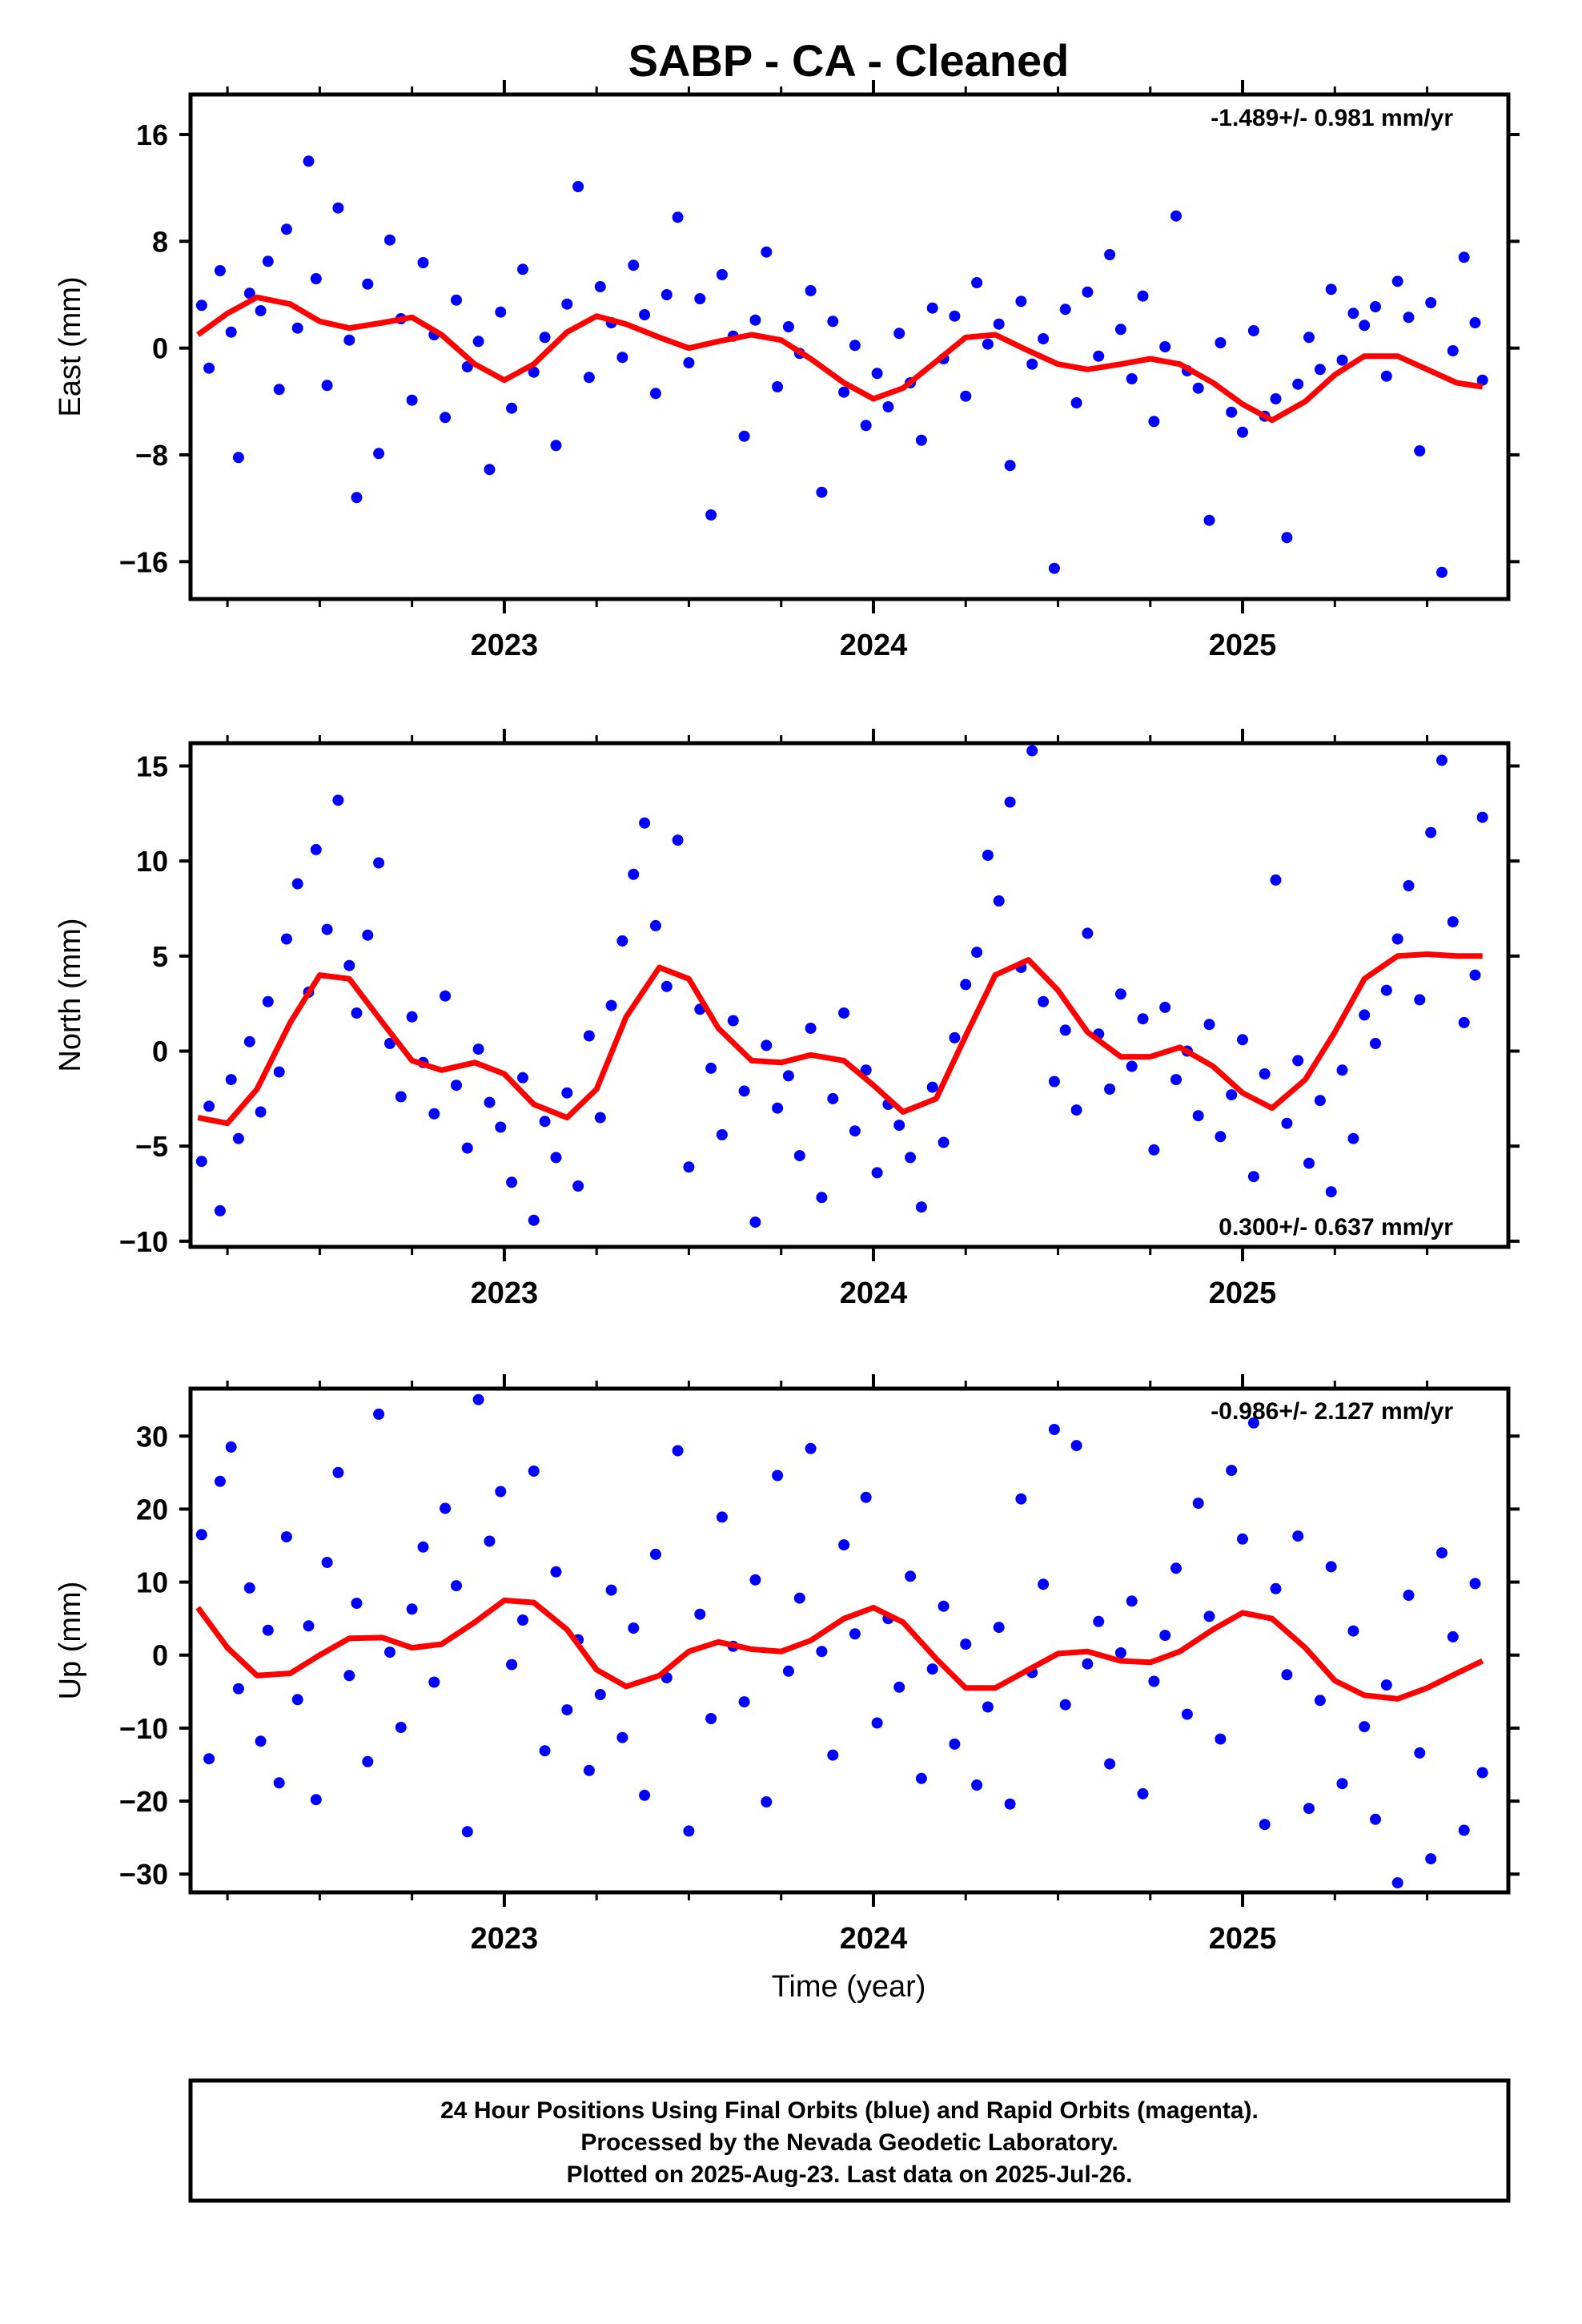 Image resolution: width=1582 pixels, height=2324 pixels. What do you see at coordinates (160, 1051) in the screenshot?
I see `north-y-tick-label: 0` at bounding box center [160, 1051].